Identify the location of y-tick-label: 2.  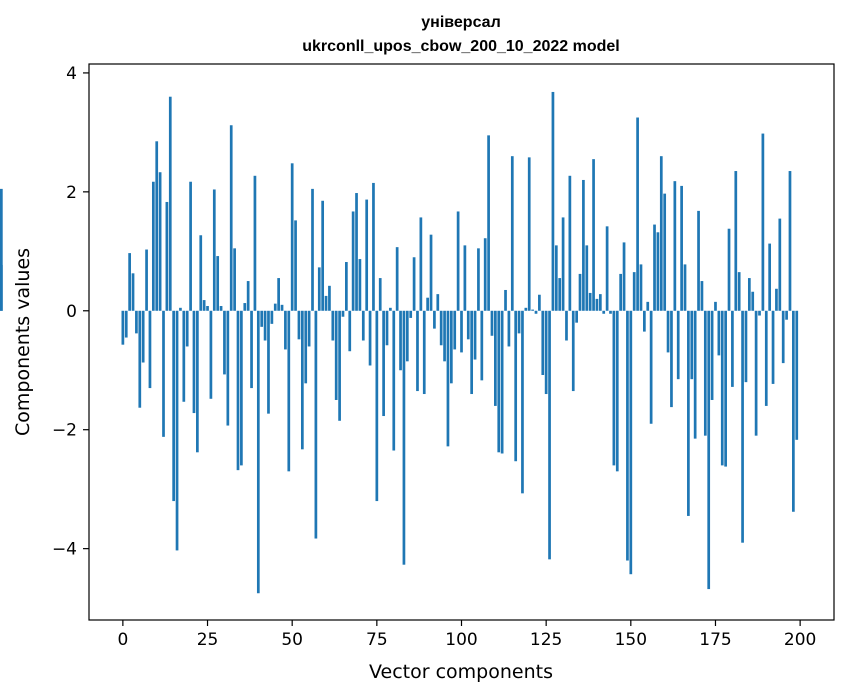
(71, 193).